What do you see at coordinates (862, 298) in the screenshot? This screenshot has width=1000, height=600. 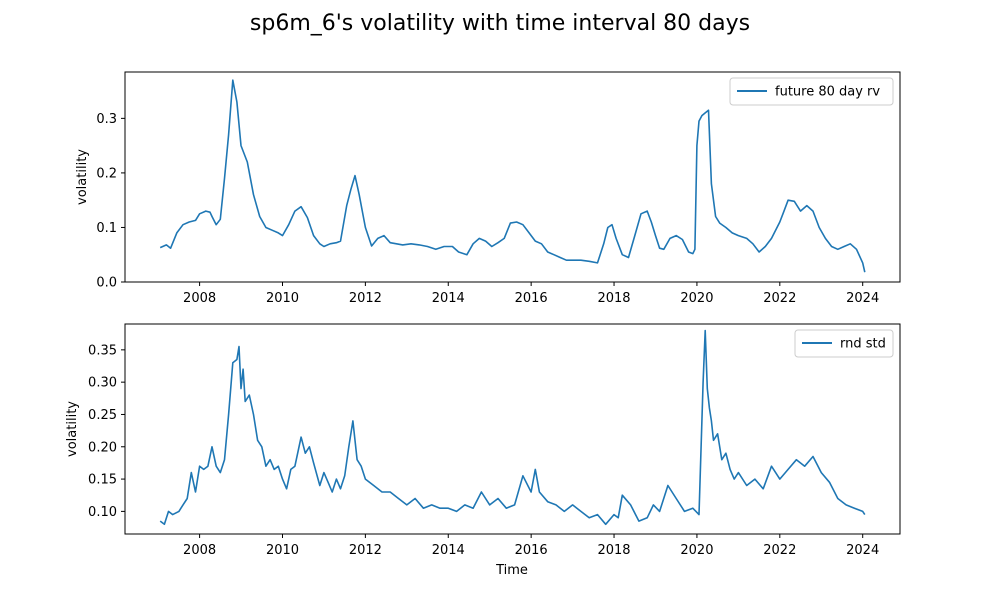 I see `top-x-tick-label: 2024` at bounding box center [862, 298].